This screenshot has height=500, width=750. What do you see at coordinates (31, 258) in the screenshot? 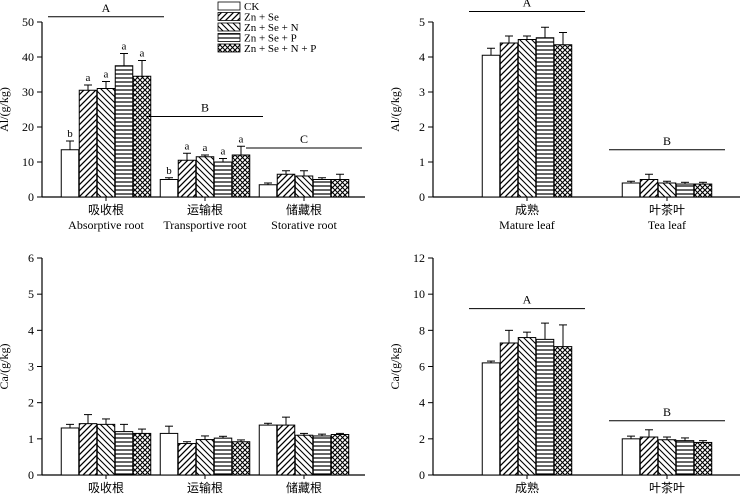
I see `y-tick-label: 6` at bounding box center [31, 258].